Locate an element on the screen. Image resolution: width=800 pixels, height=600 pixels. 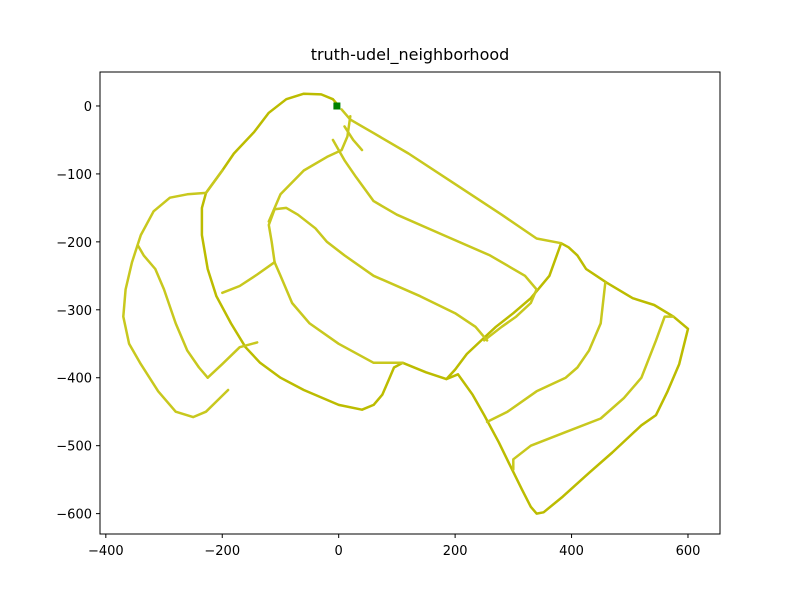
x-tick-label: 600 is located at coordinates (688, 551).